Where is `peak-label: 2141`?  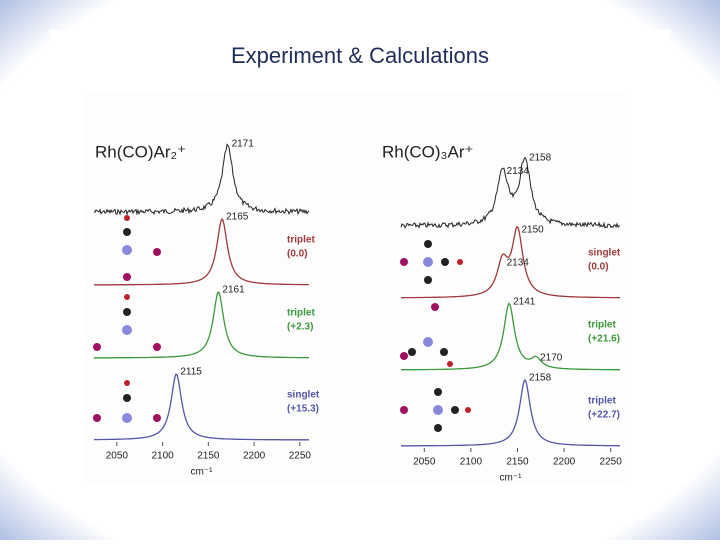 peak-label: 2141 is located at coordinates (524, 302).